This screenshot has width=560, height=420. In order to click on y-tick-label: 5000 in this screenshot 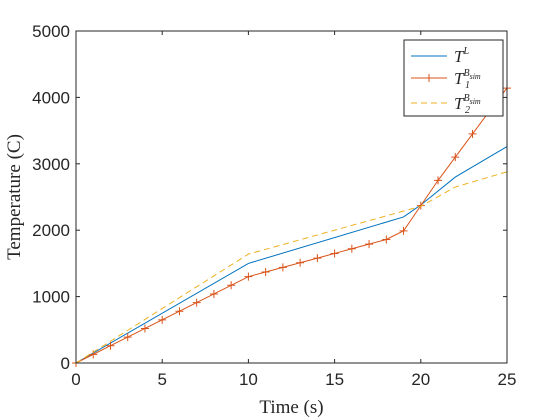, I will do `click(51, 31)`.